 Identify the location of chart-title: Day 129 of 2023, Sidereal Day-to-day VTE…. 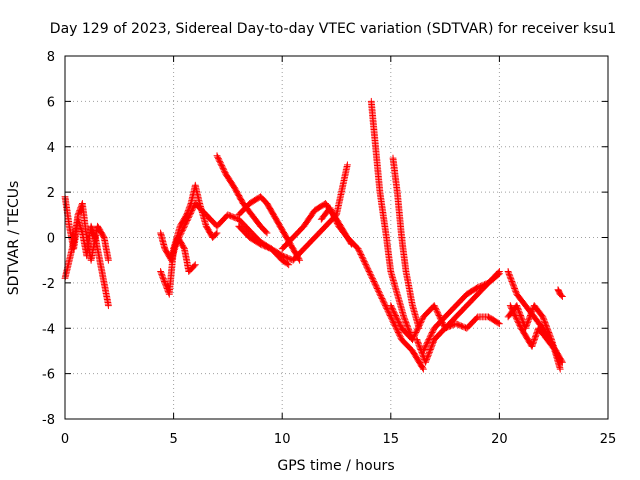
(333, 29).